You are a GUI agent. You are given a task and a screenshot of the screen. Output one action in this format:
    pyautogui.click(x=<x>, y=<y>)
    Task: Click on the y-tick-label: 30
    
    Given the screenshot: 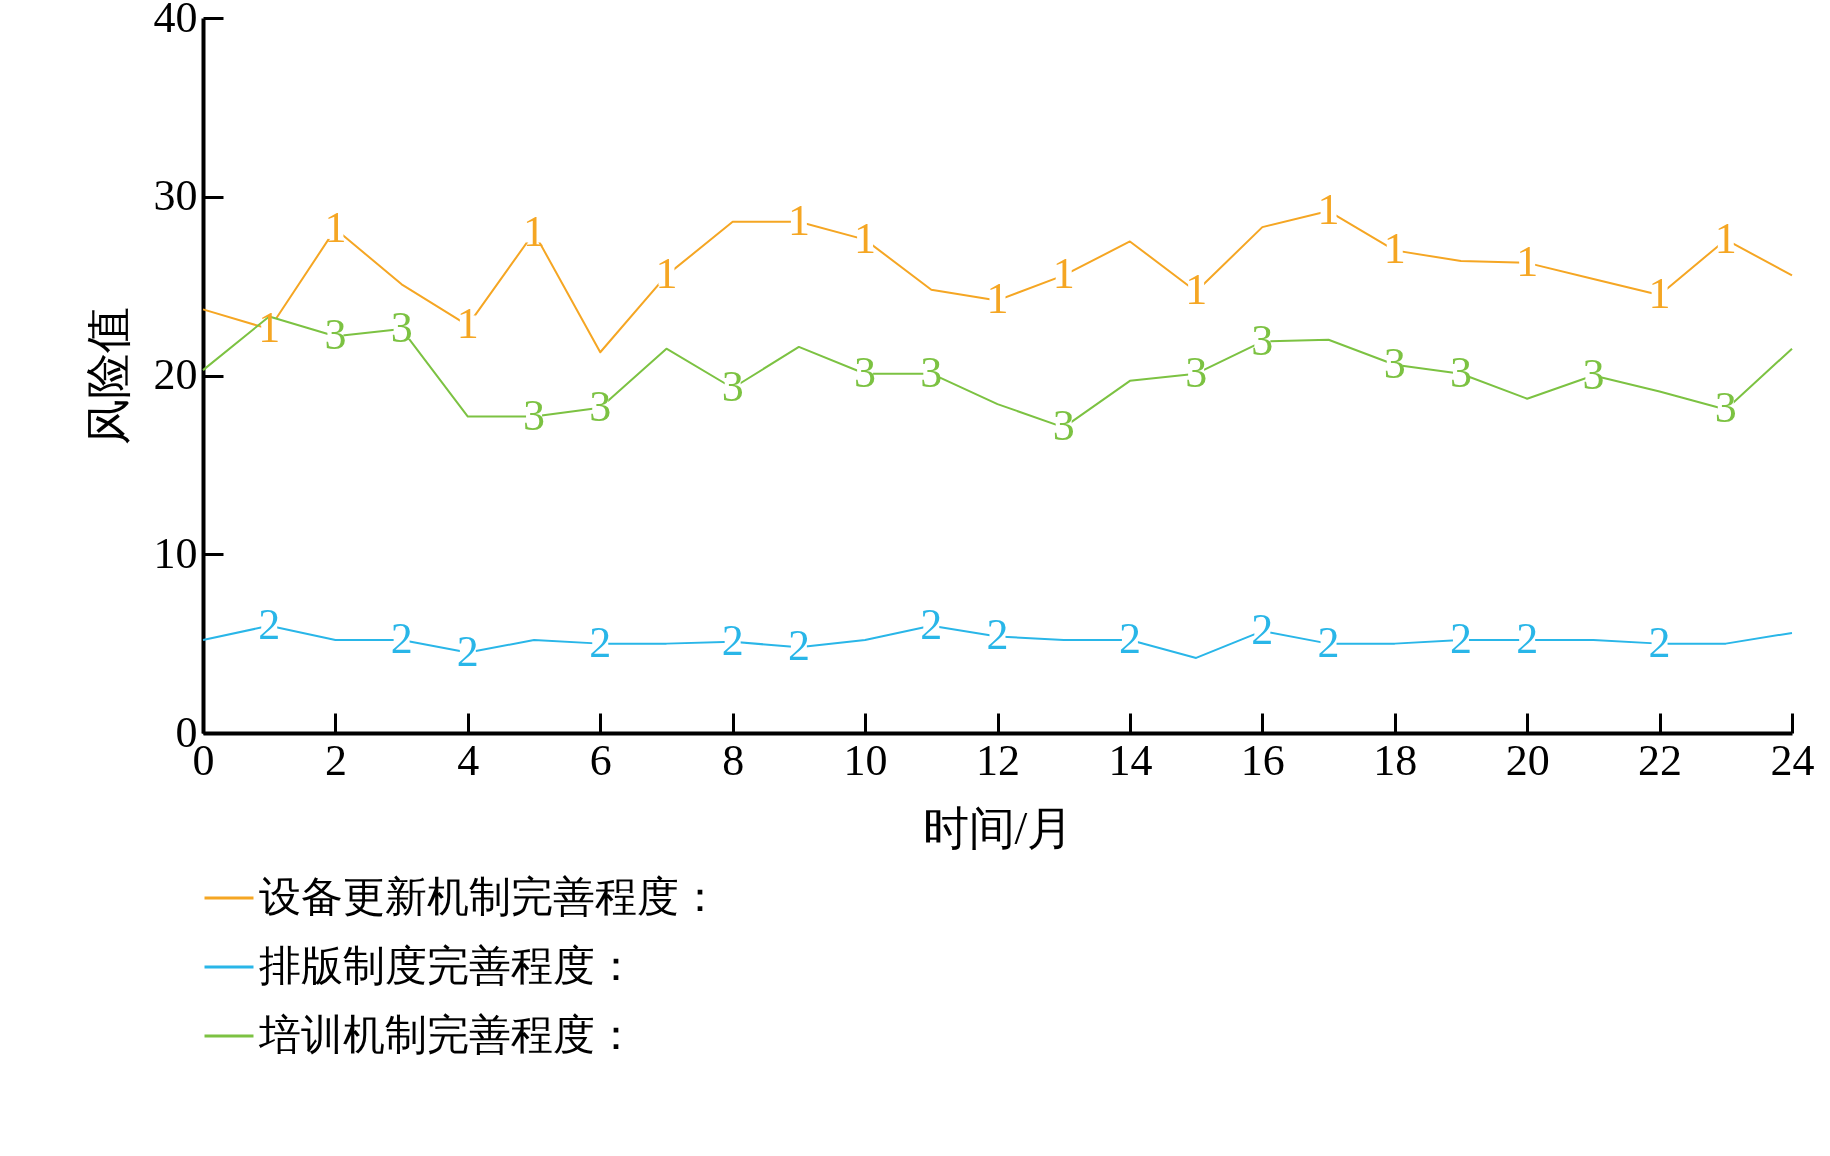 What is the action you would take?
    pyautogui.click(x=175, y=196)
    